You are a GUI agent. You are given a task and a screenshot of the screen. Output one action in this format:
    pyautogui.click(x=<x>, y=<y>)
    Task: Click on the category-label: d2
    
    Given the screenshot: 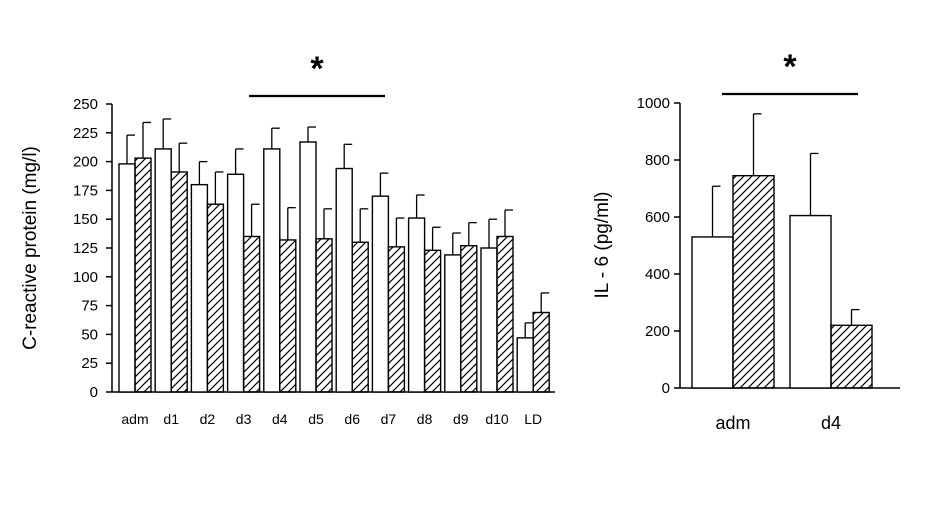 What is the action you would take?
    pyautogui.click(x=208, y=419)
    